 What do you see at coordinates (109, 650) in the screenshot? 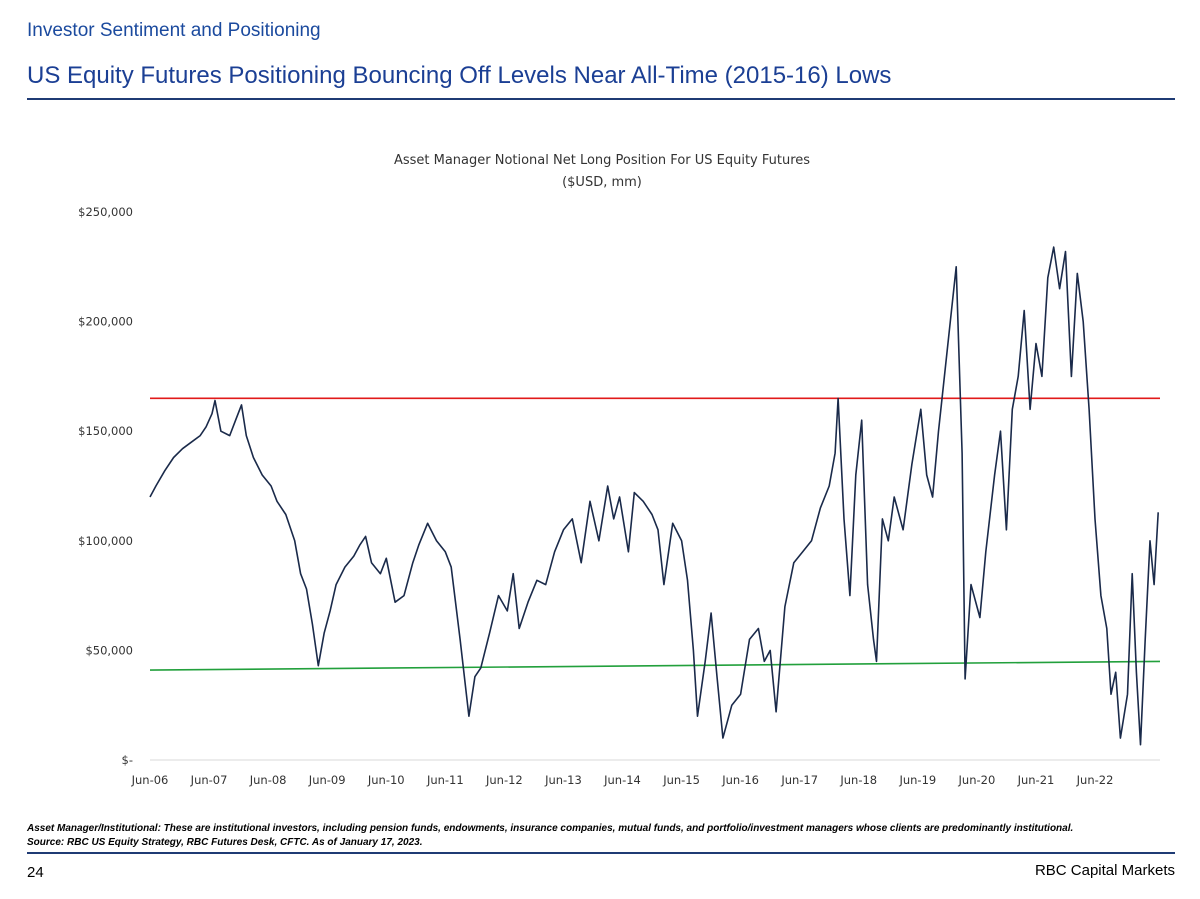
I see `y-tick-label: $50,000` at bounding box center [109, 650].